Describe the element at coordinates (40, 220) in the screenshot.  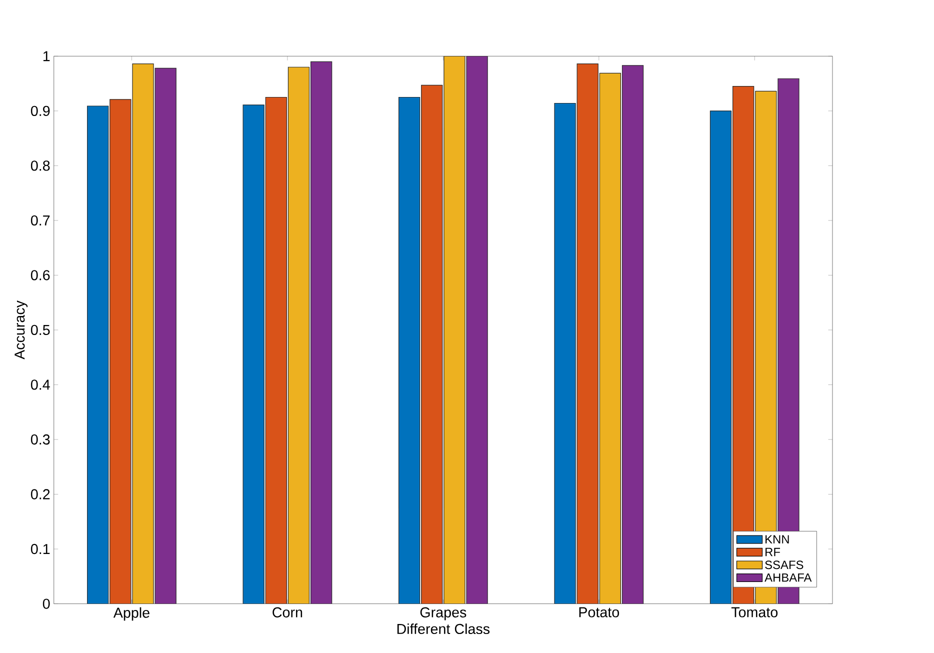
I see `y-tick-label: 0.7` at that location.